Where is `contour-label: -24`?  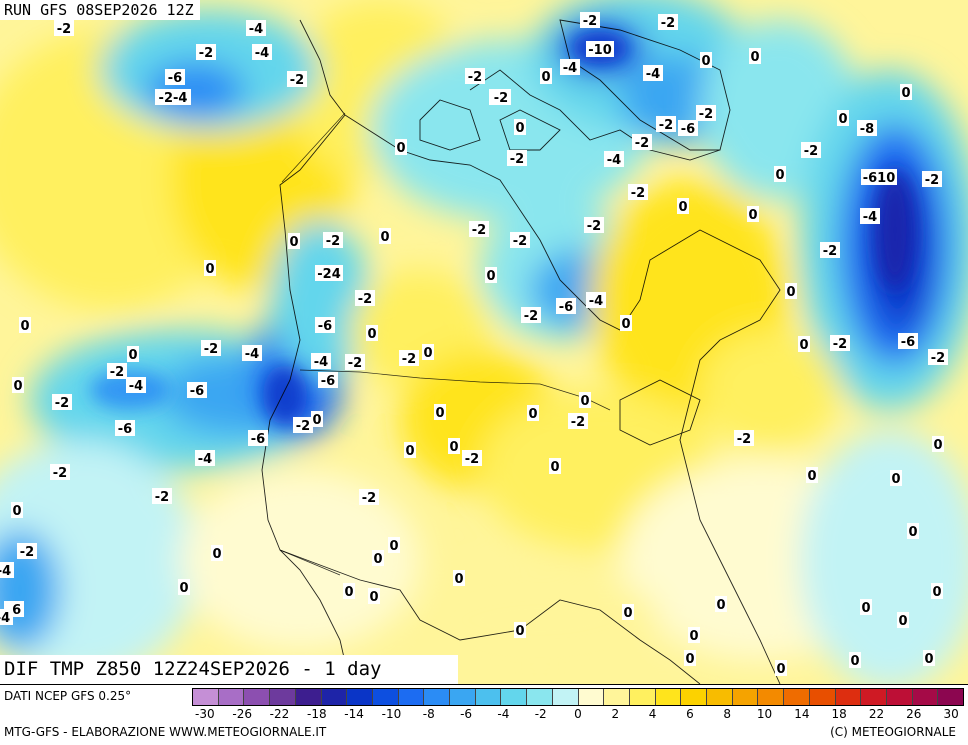
contour-label: -24 is located at coordinates (329, 273).